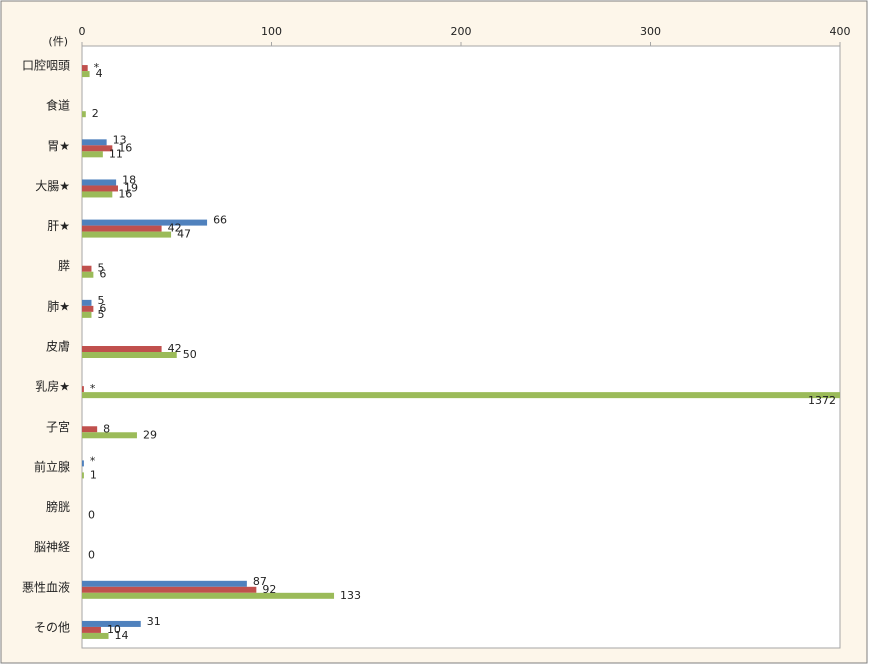 The image size is (870, 666). I want to click on data-label: 2, so click(95, 113).